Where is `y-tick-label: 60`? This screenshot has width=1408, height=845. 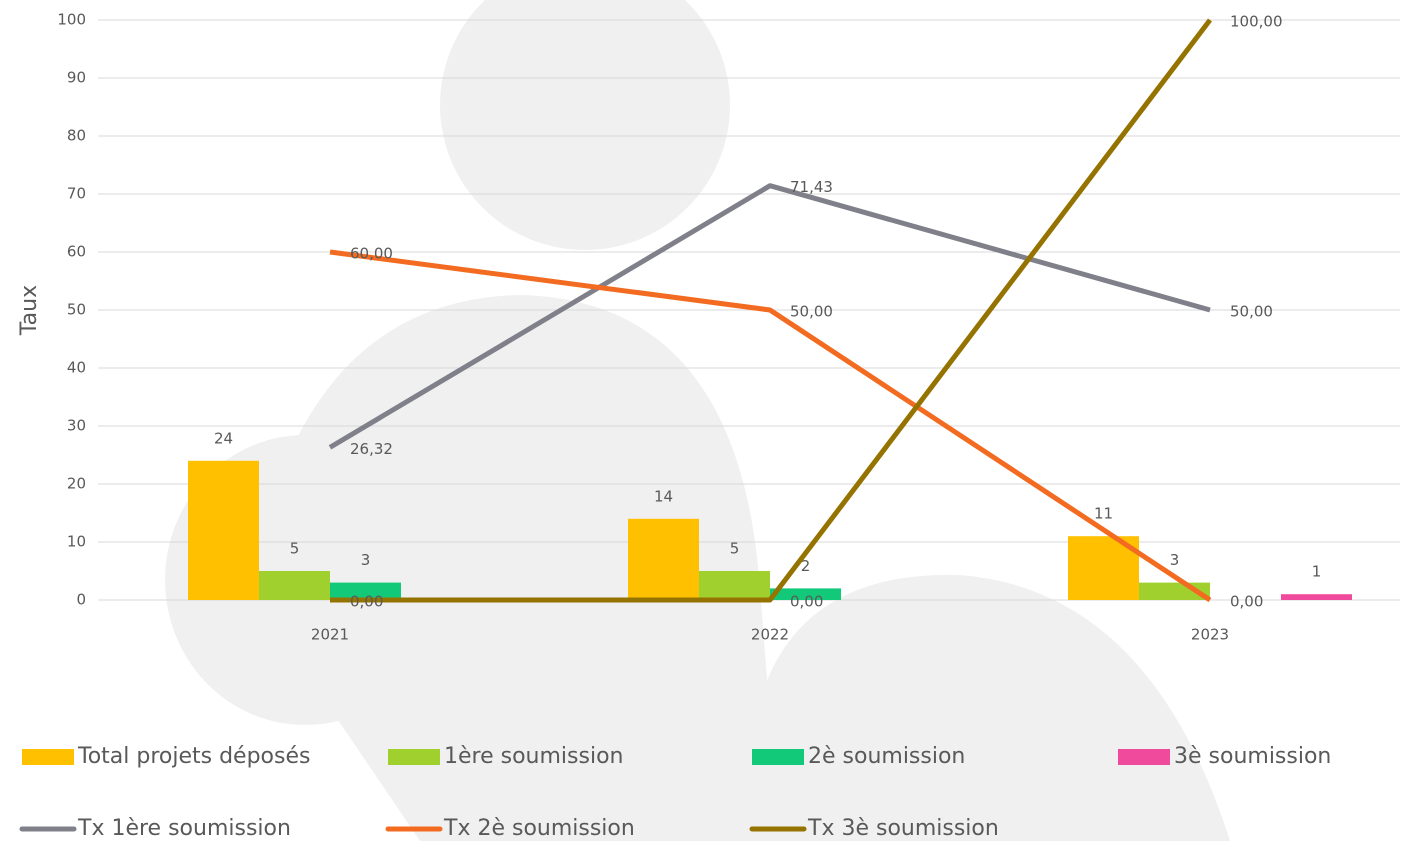
y-tick-label: 60 is located at coordinates (76, 252).